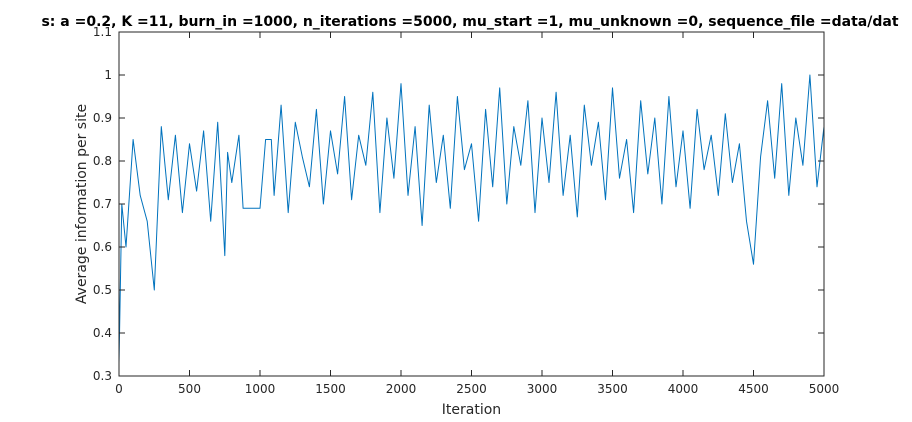 Image resolution: width=912 pixels, height=422 pixels. What do you see at coordinates (330, 389) in the screenshot?
I see `x-tick-label: 1500` at bounding box center [330, 389].